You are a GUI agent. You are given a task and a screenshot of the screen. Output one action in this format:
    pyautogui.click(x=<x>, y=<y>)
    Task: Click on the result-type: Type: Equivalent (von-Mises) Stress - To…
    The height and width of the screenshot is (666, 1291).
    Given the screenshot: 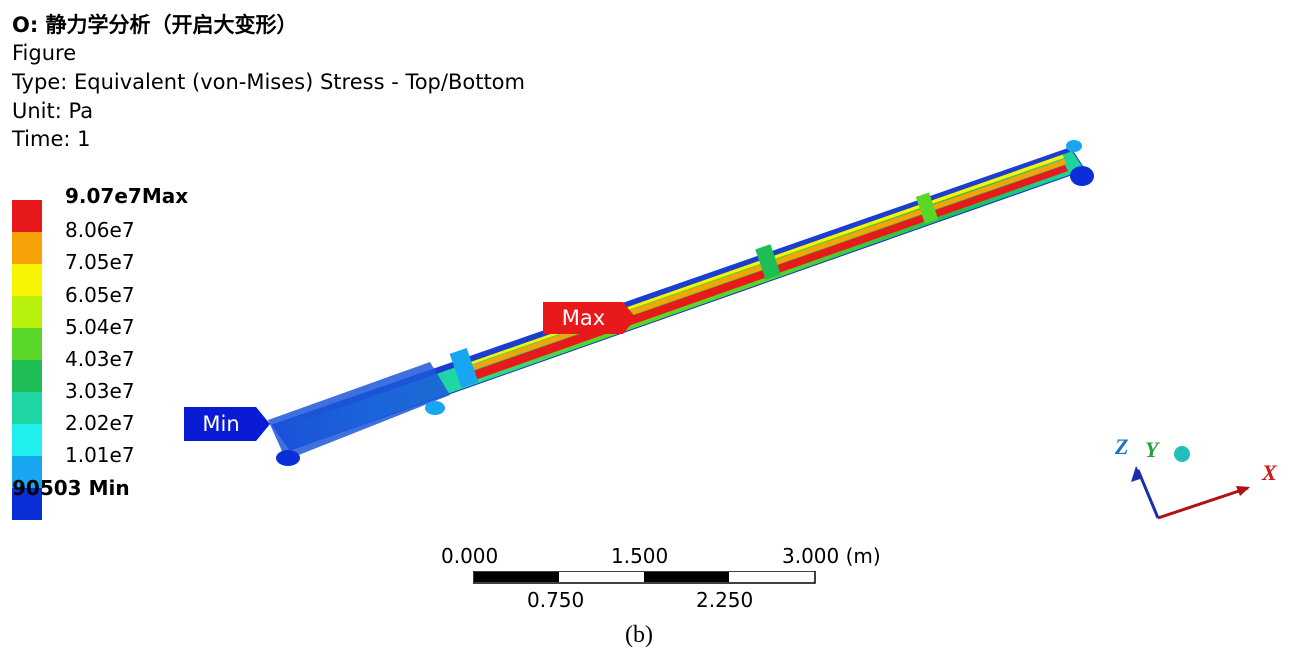 What is the action you would take?
    pyautogui.click(x=268, y=82)
    